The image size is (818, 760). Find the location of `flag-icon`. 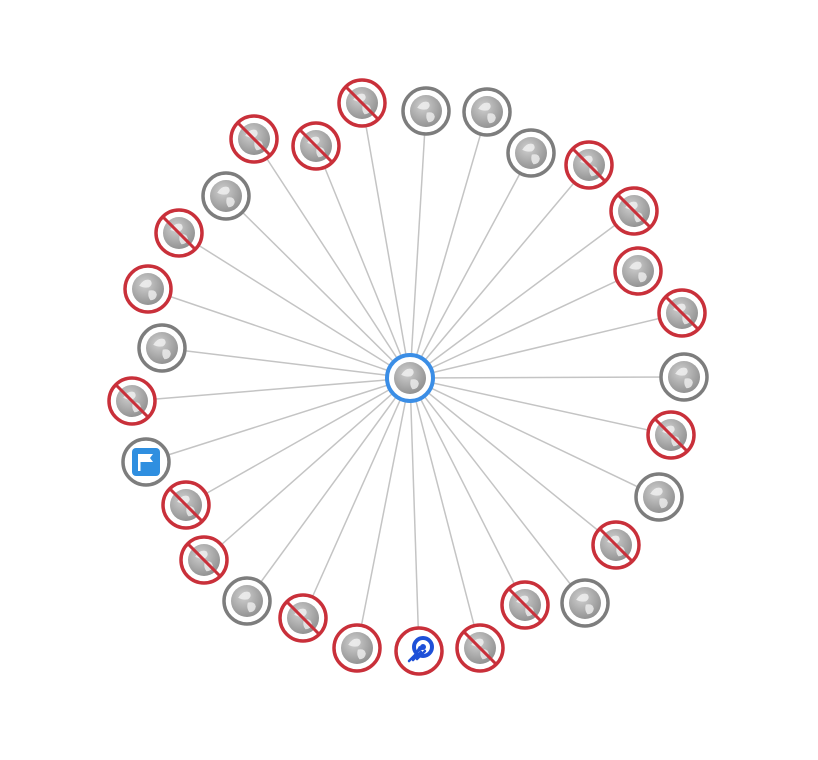

flag-icon is located at coordinates (146, 462).